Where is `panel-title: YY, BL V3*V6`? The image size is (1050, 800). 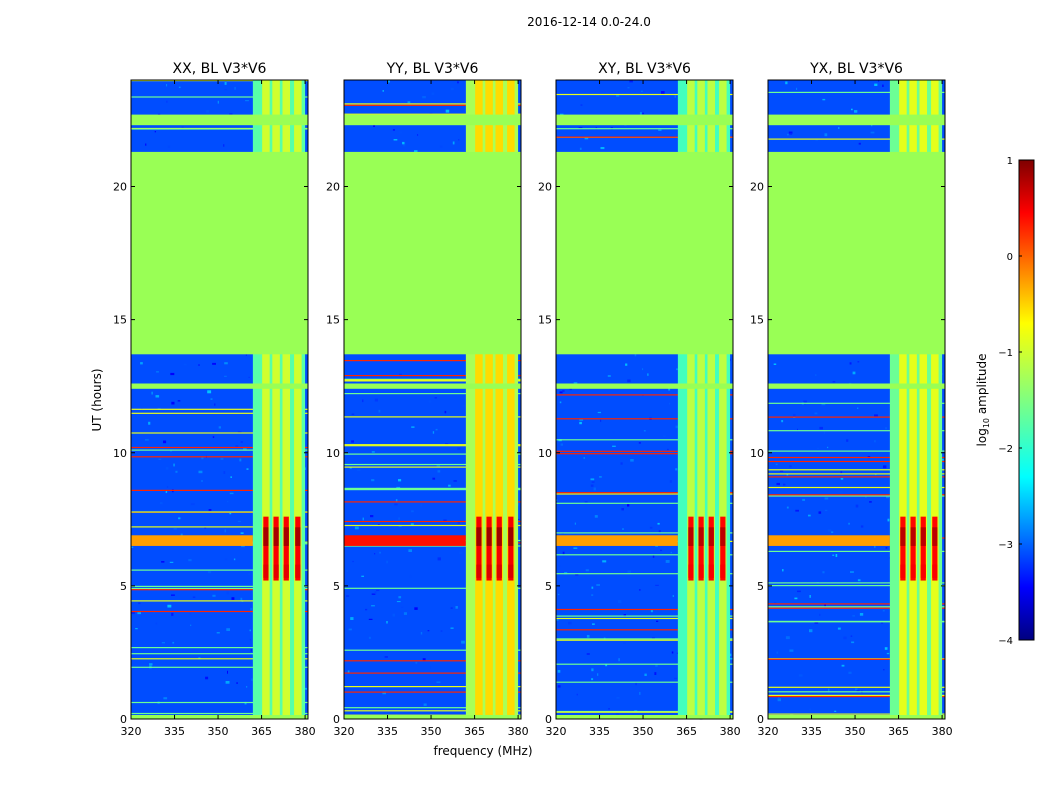
panel-title: YY, BL V3*V6 is located at coordinates (432, 69).